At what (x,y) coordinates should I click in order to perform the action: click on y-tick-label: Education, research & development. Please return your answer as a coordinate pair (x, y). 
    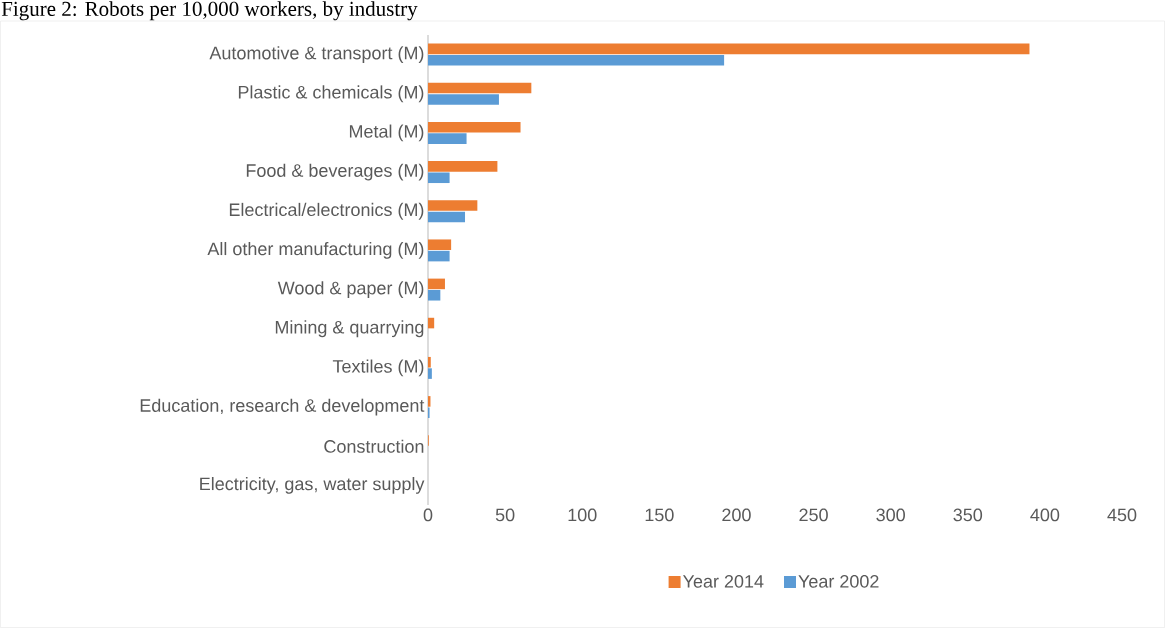
    Looking at the image, I should click on (282, 407).